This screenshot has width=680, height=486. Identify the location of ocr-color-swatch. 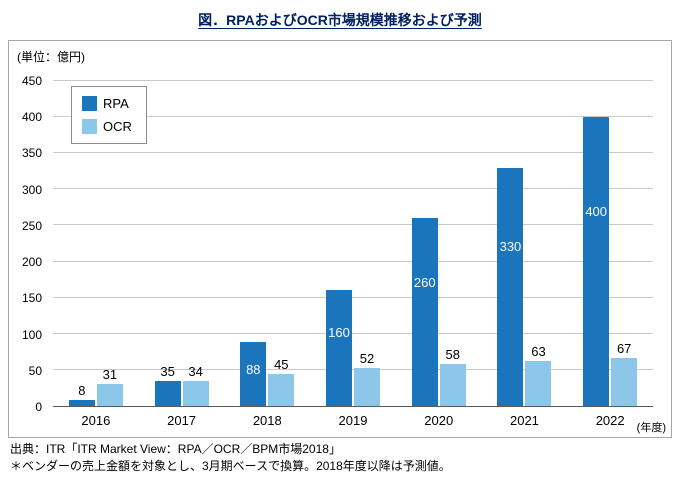
(89, 126).